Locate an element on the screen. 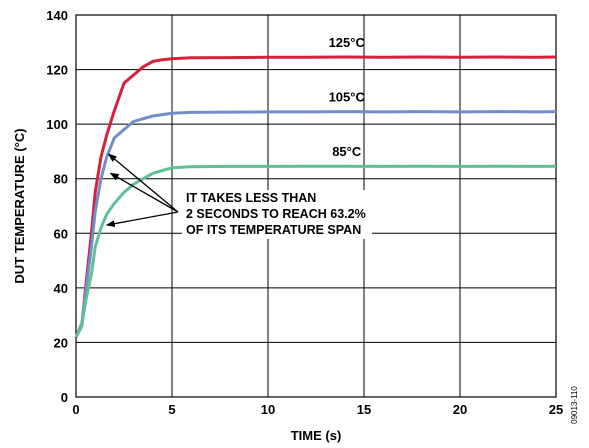 This screenshot has height=448, width=589. annotation-line-2: 2 SECONDS TO REACH 63.2% is located at coordinates (276, 214).